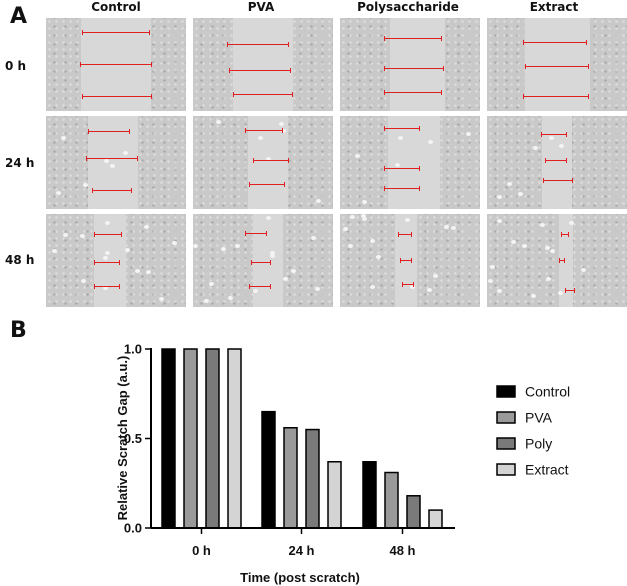 This screenshot has height=586, width=627. What do you see at coordinates (133, 528) in the screenshot?
I see `y-tick-label: 0.0` at bounding box center [133, 528].